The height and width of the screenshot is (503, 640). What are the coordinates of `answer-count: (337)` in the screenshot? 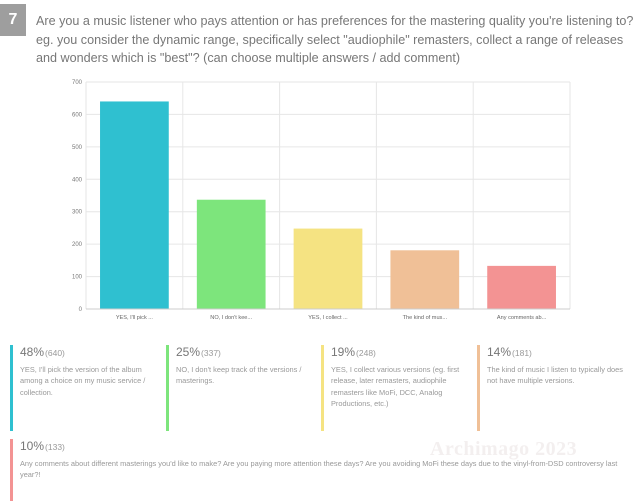 It's located at (211, 353).